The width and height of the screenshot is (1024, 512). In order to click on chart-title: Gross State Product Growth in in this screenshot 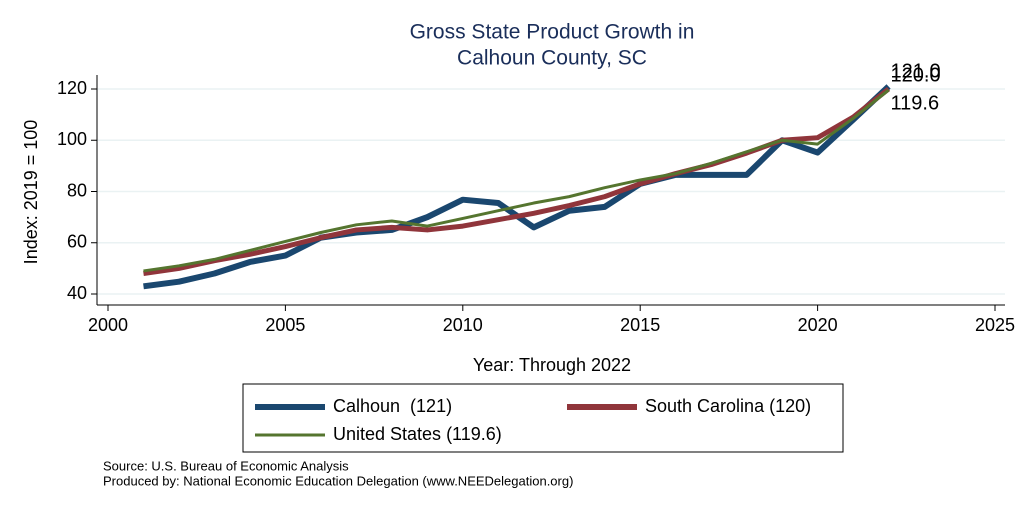, I will do `click(552, 32)`.